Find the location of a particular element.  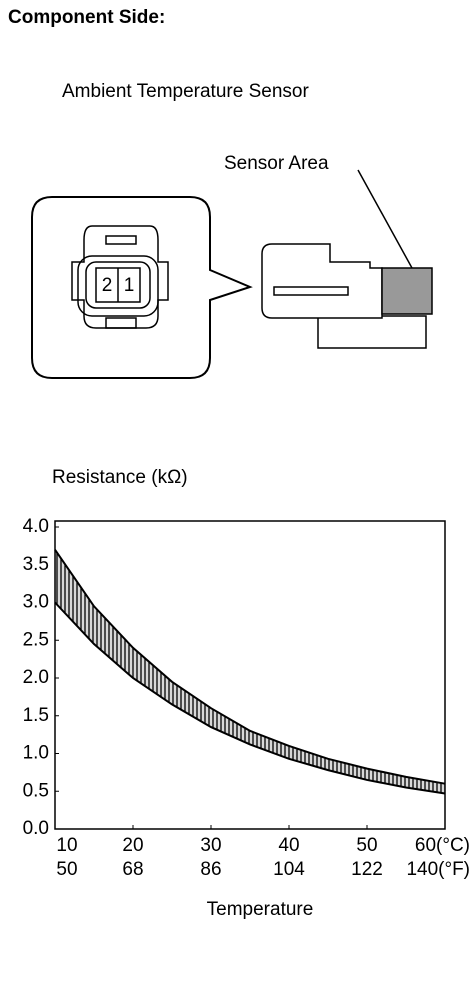

y-tick-label: 0.5 is located at coordinates (36, 790).